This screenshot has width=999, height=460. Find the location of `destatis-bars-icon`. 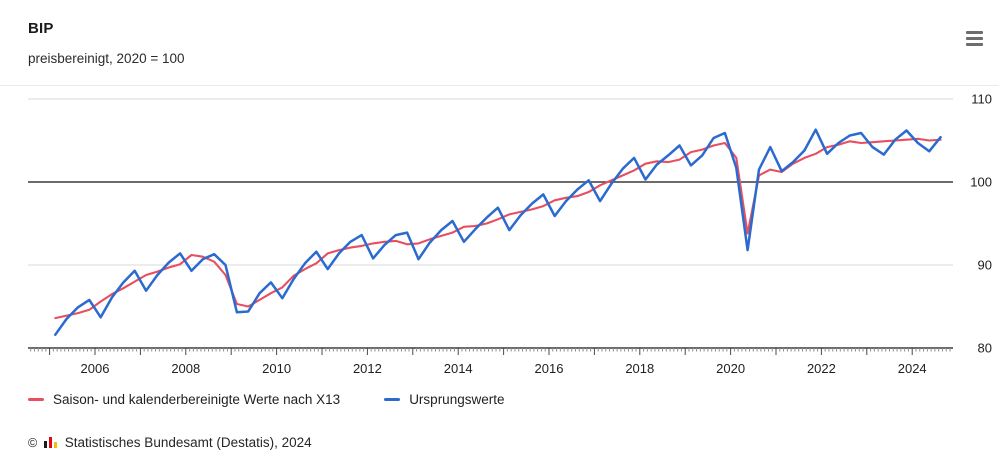

destatis-bars-icon is located at coordinates (50, 442).